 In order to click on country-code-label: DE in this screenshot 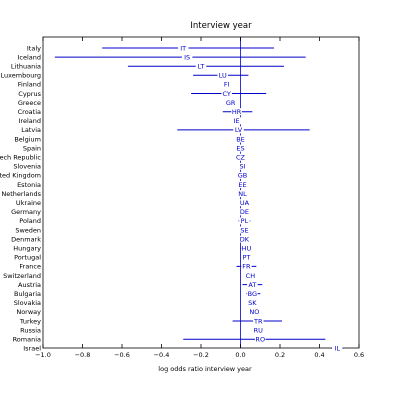, I will do `click(244, 212)`.